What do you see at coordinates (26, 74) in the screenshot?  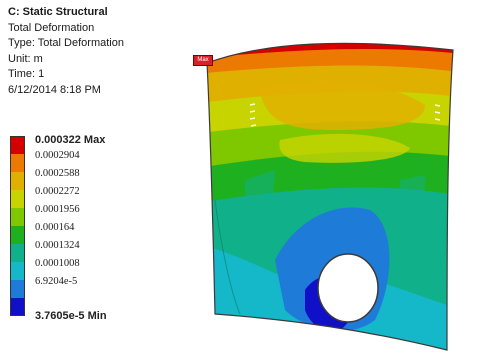 I see `result-time: Time: 1` at bounding box center [26, 74].